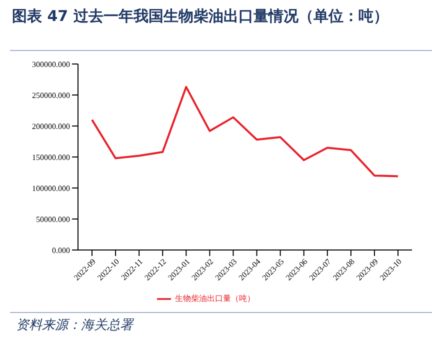  Describe the element at coordinates (51, 157) in the screenshot. I see `y-tick-label: 150000.000` at that location.